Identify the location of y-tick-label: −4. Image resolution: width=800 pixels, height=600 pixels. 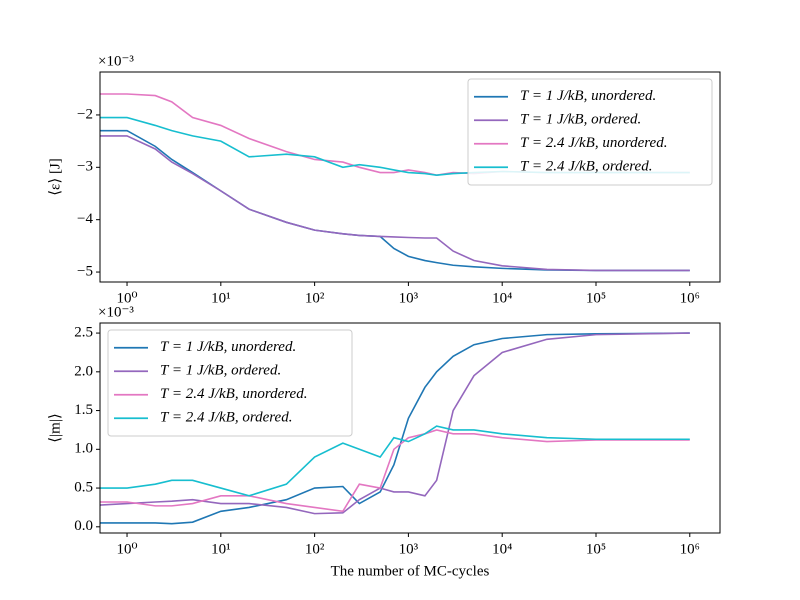
(85, 219).